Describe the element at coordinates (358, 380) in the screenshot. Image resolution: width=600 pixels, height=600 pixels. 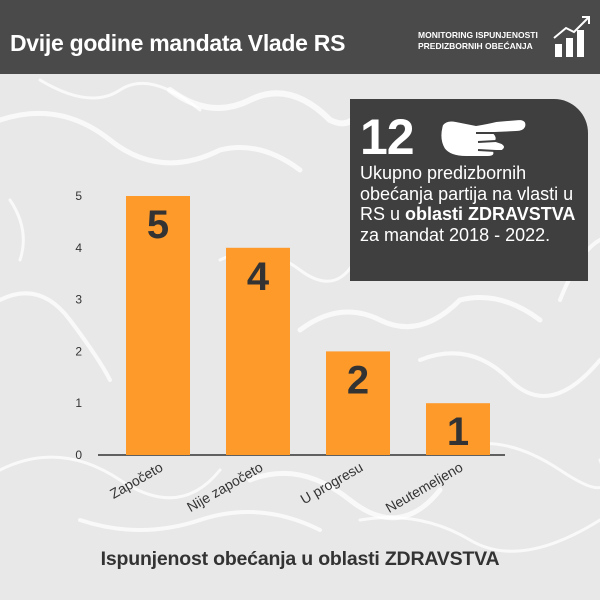
I see `bar-data-label: 2` at that location.